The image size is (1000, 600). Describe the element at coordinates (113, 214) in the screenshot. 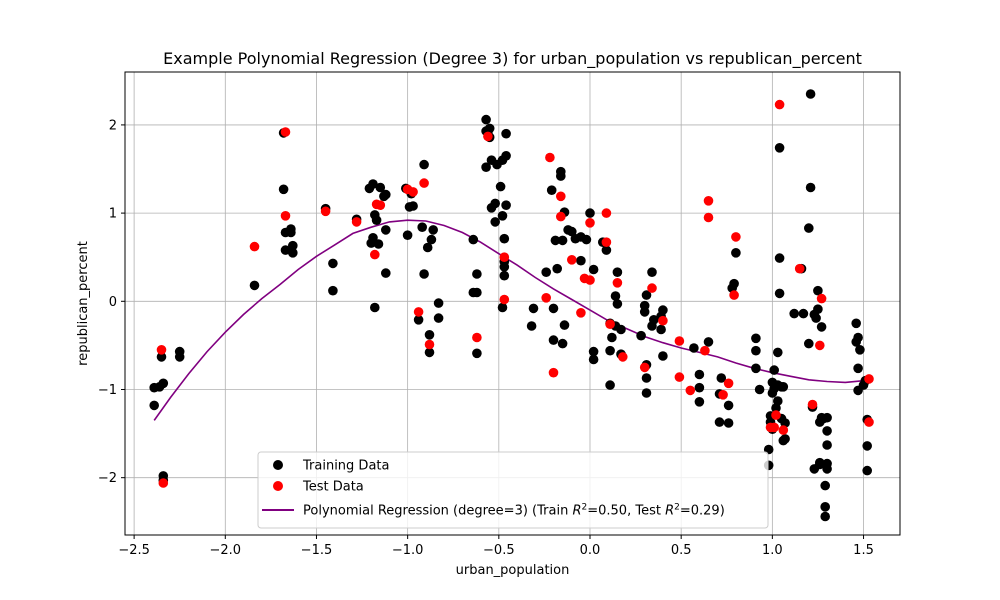

I see `y-tick-label: 1` at that location.